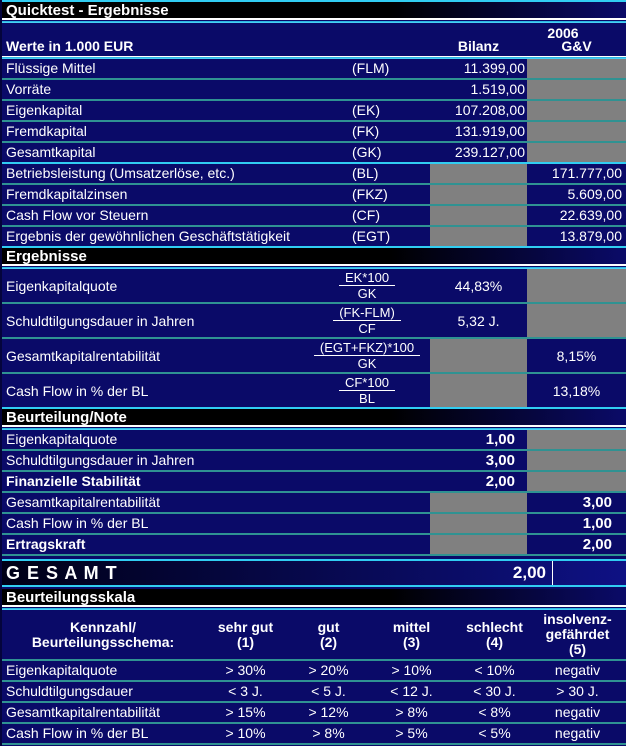  I want to click on formula: (FK-FLM) CF, so click(367, 320).